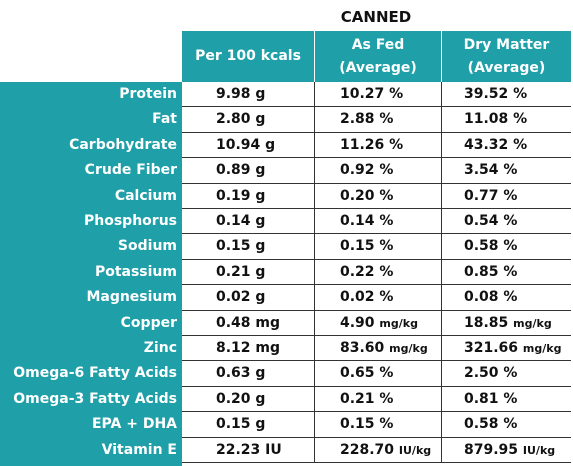 The image size is (573, 466). I want to click on dry-matter-cell: 0.81 %, so click(490, 399).